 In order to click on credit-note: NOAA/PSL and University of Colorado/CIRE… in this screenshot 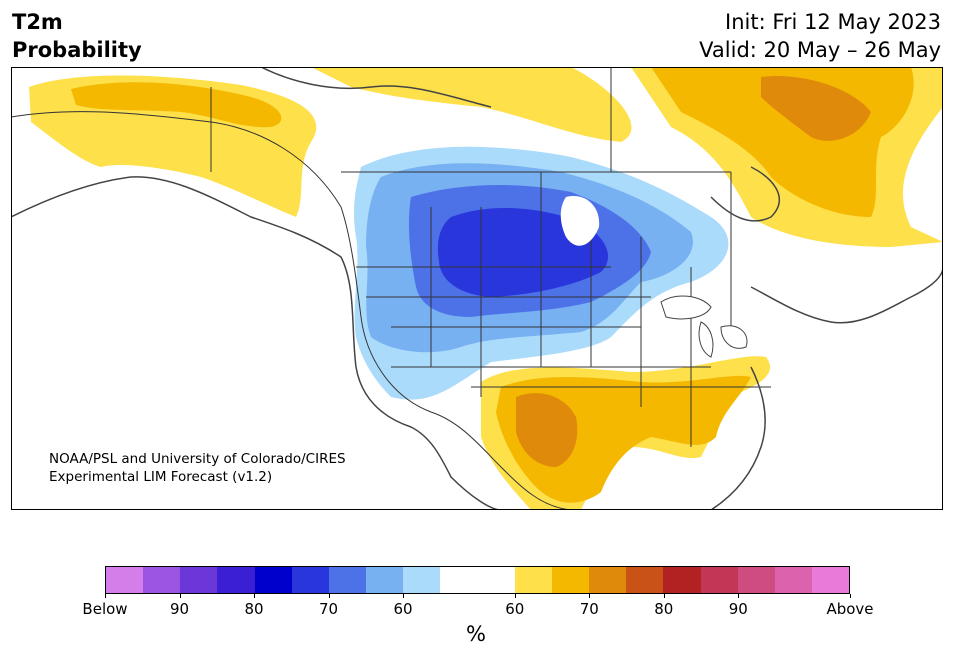, I will do `click(197, 468)`.